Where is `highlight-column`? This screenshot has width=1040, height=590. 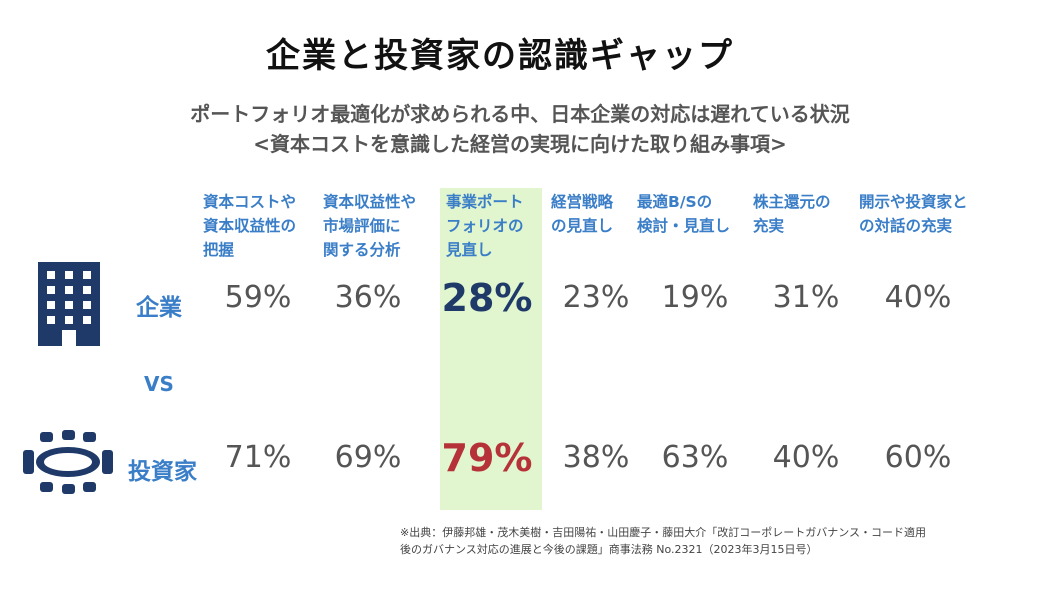 highlight-column is located at coordinates (491, 349).